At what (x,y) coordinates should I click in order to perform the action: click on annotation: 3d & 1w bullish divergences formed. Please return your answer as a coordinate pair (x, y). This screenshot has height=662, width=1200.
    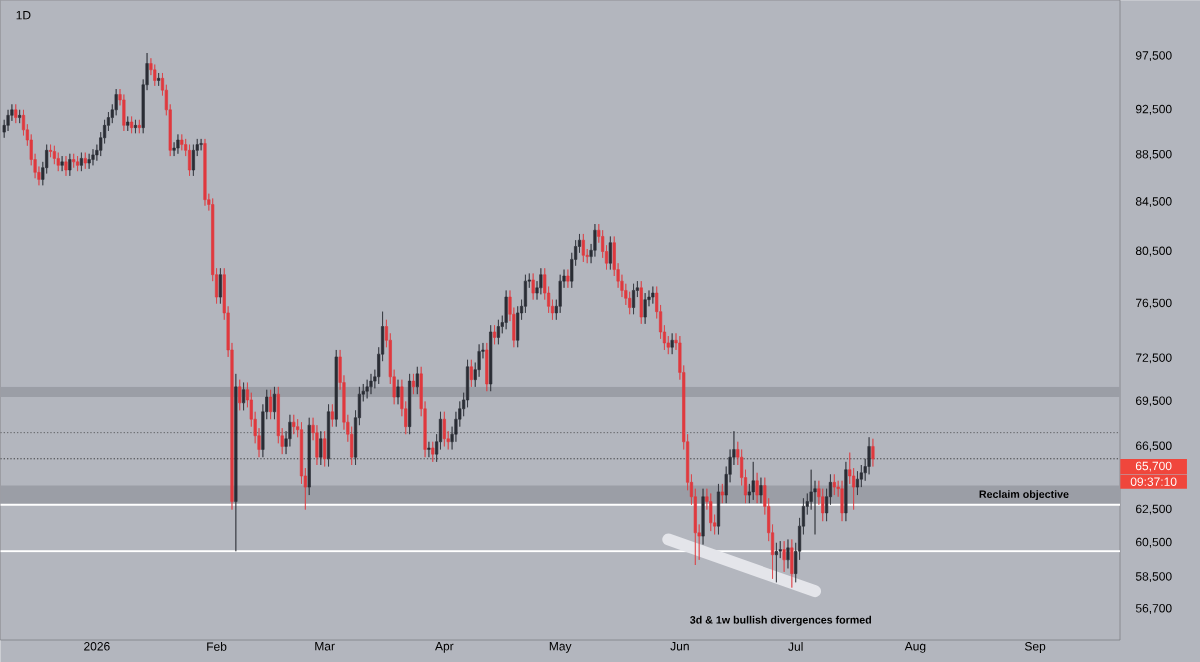
    Looking at the image, I should click on (781, 620).